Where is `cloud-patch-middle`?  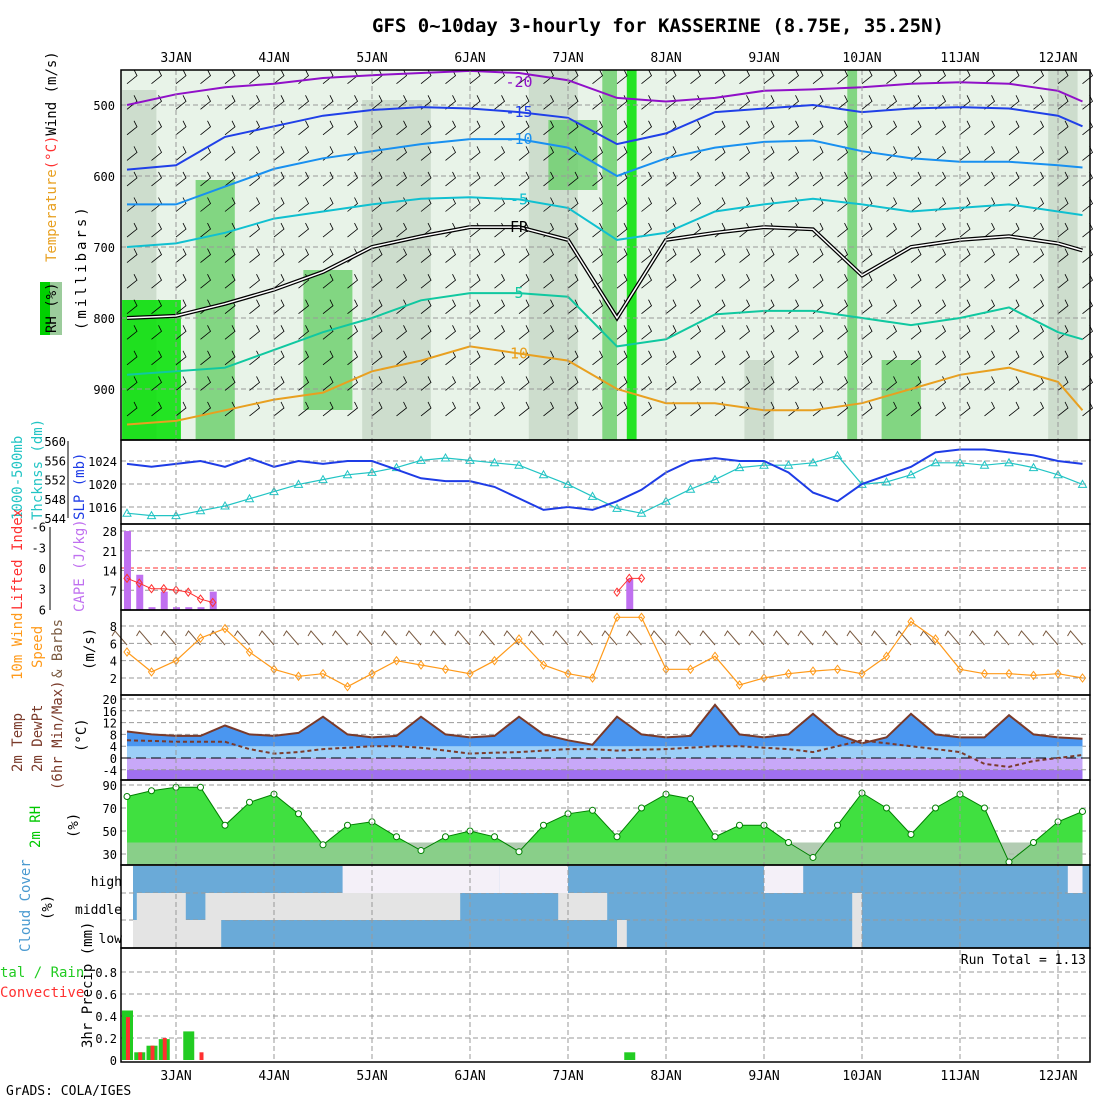
cloud-patch-middle is located at coordinates (583, 906).